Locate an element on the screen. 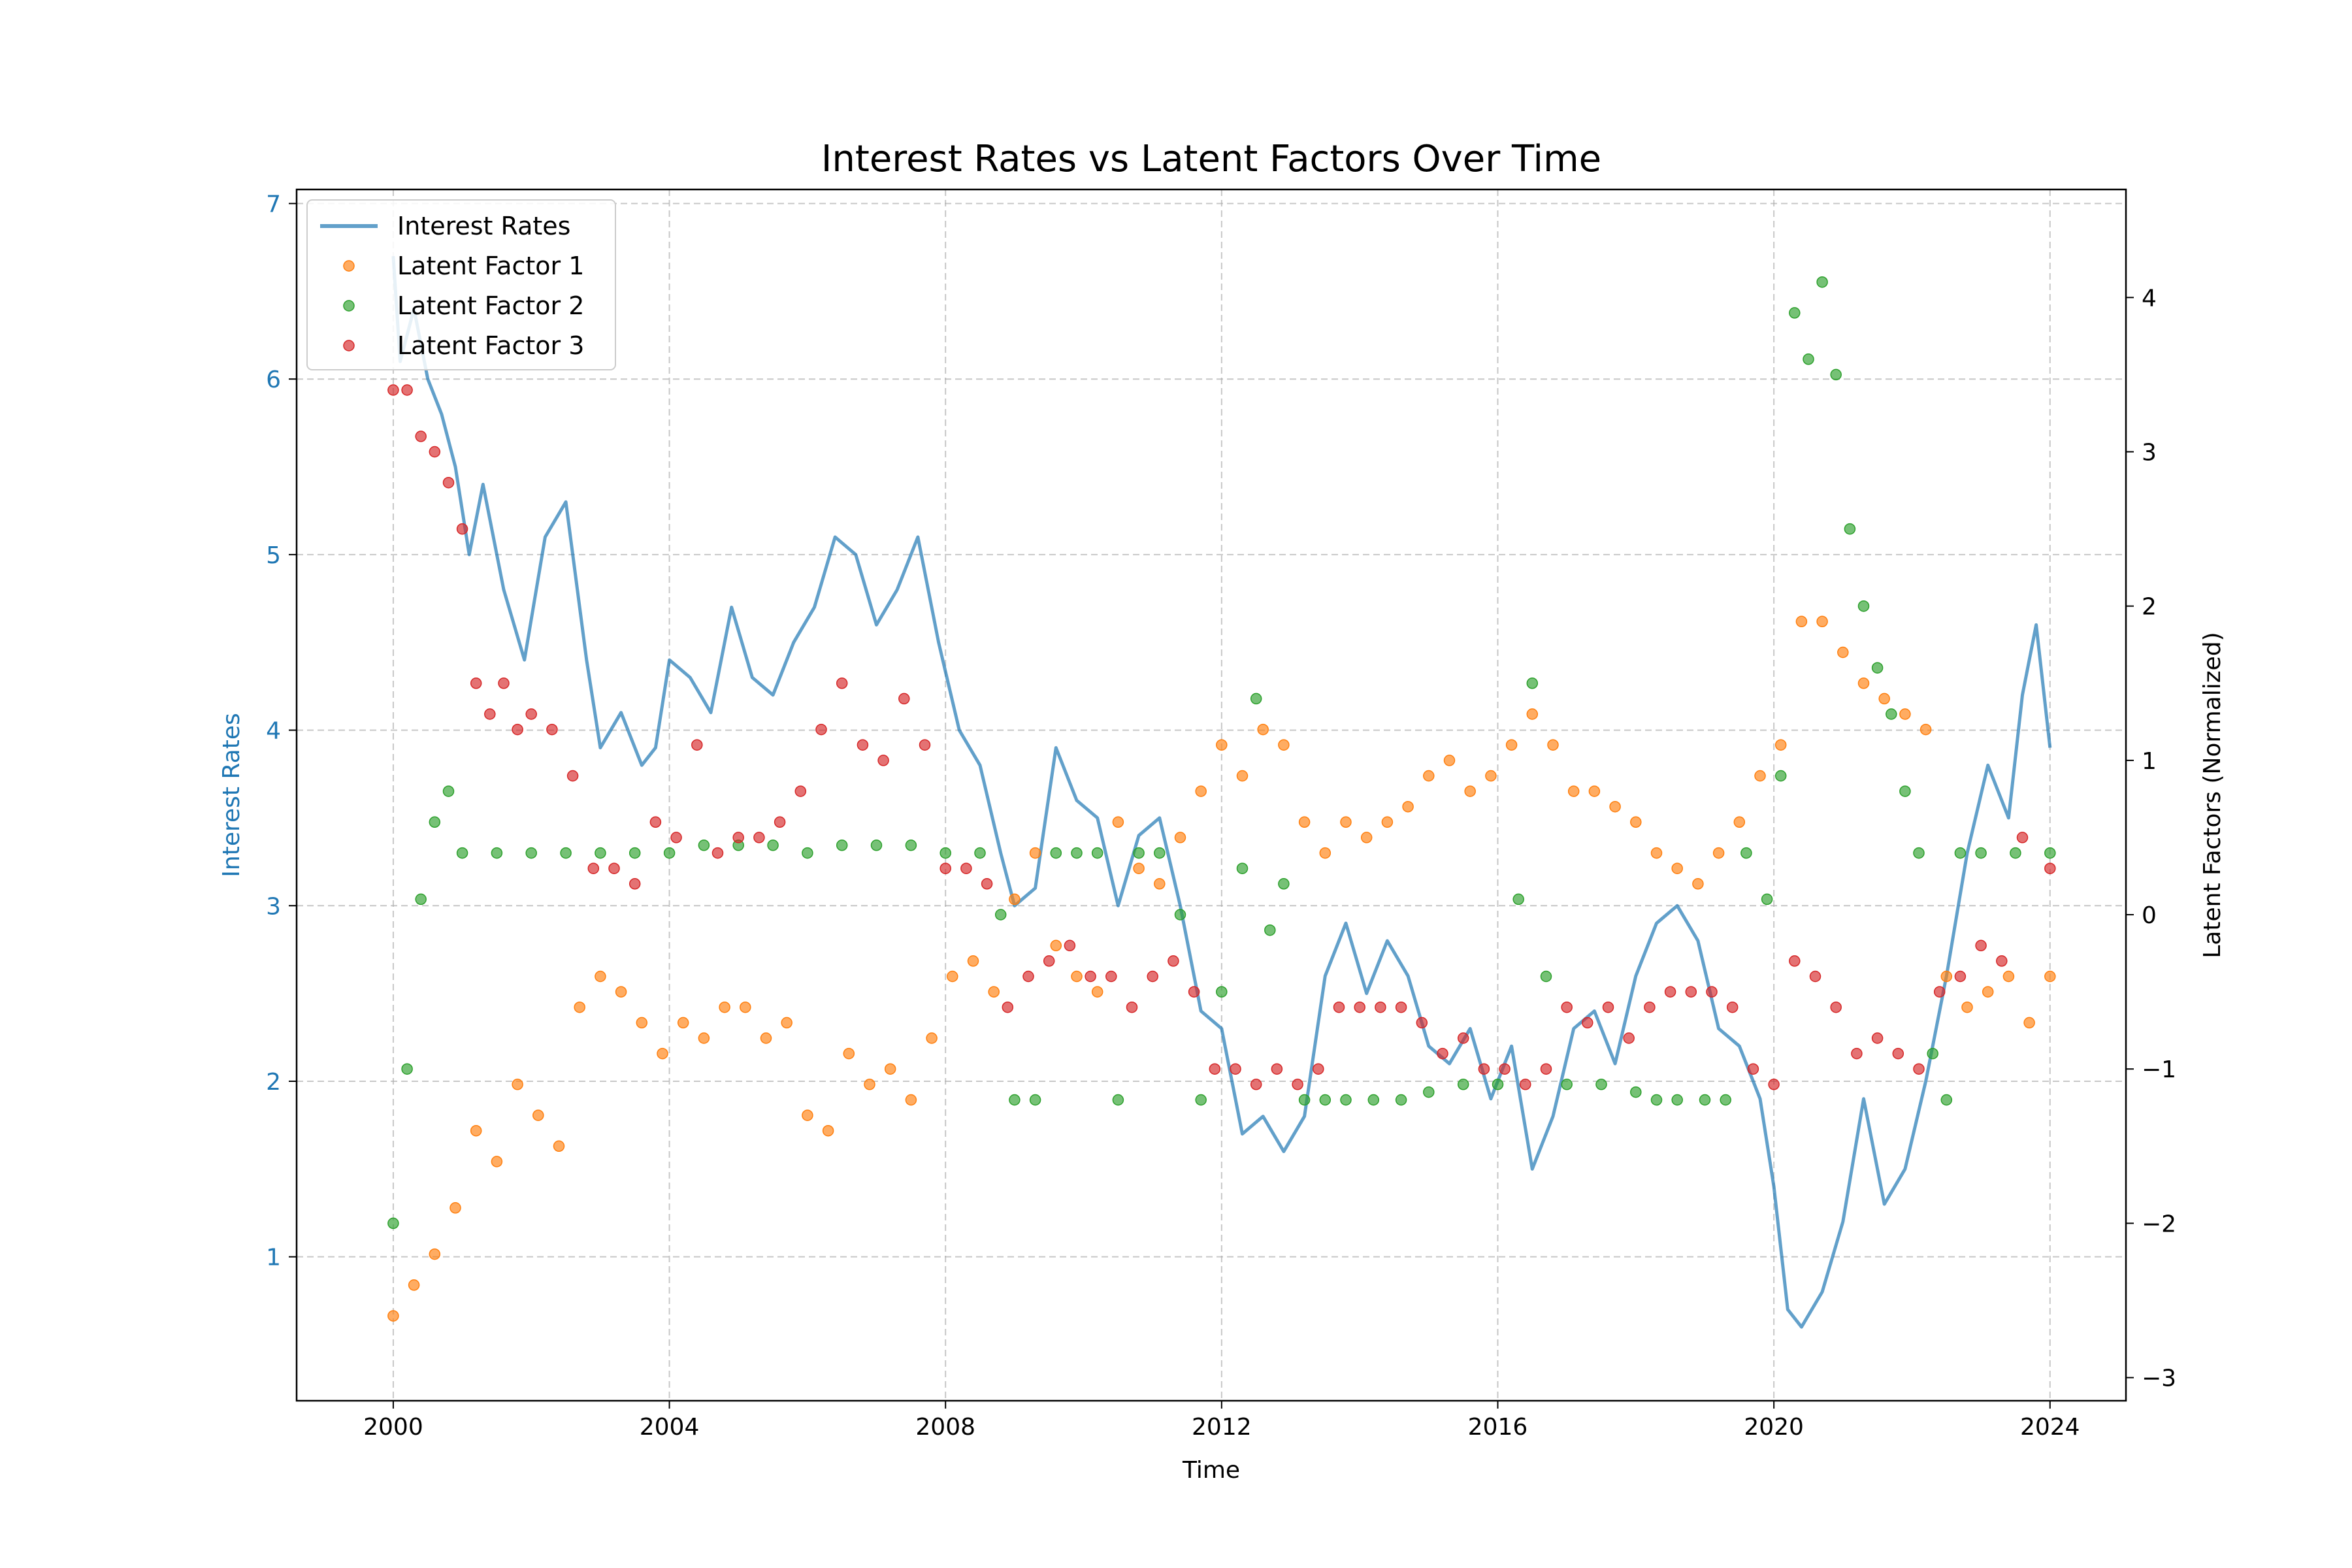 Image resolution: width=2352 pixels, height=1568 pixels. y-axis-left-title: Interest Rates is located at coordinates (231, 795).